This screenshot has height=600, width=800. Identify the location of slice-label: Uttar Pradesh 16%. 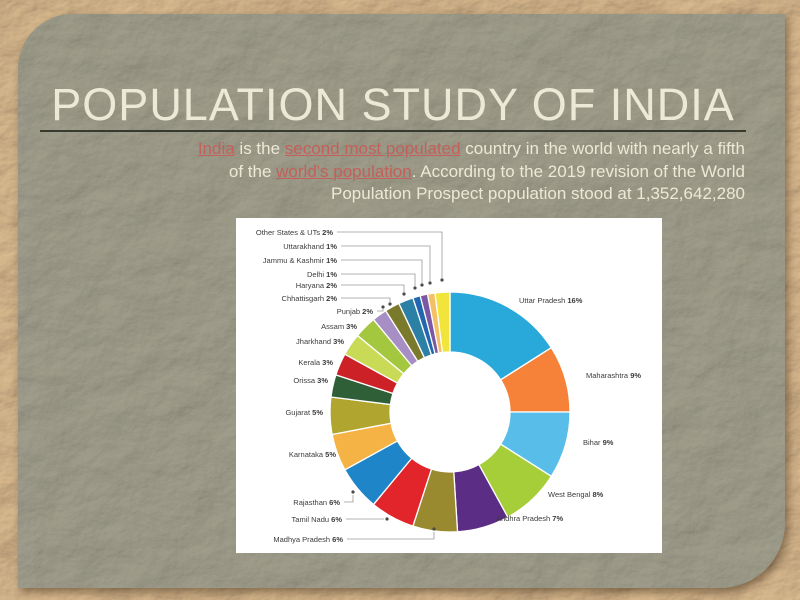
(551, 300).